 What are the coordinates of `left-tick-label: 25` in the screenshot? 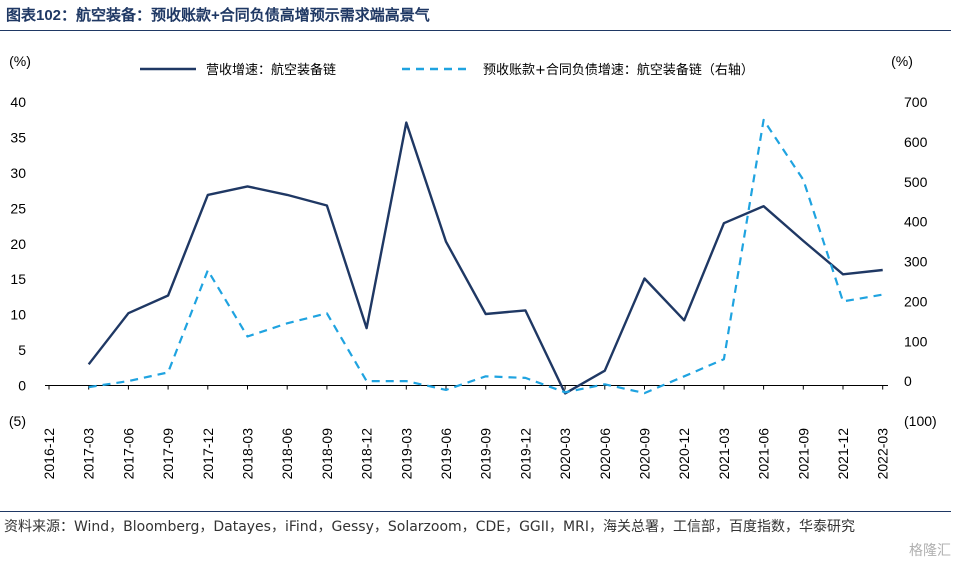 It's located at (18, 208).